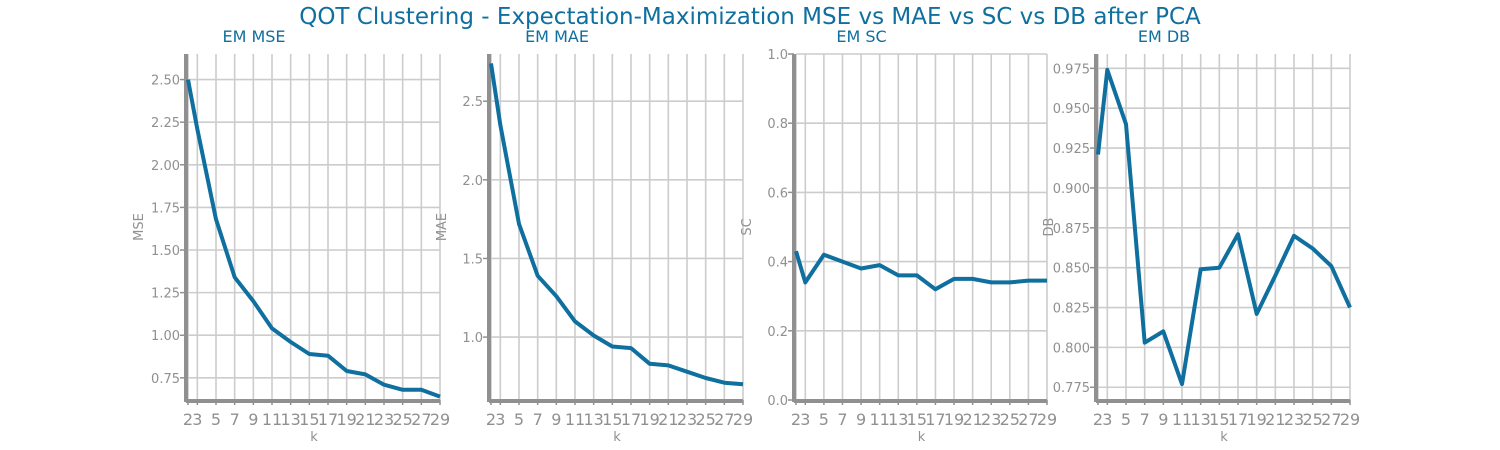 Image resolution: width=1500 pixels, height=450 pixels. What do you see at coordinates (777, 401) in the screenshot?
I see `y-tick-label: 0.0` at bounding box center [777, 401].